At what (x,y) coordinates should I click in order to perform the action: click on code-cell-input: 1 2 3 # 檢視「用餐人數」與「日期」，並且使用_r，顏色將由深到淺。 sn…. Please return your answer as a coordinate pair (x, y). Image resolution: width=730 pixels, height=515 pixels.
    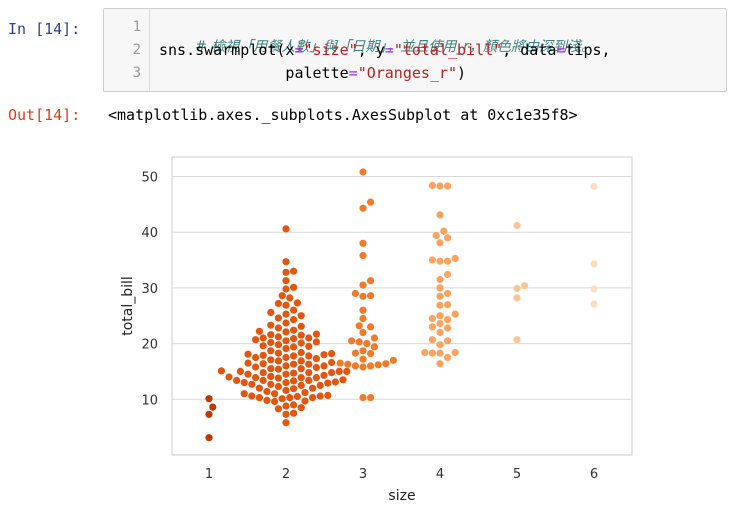
    Looking at the image, I should click on (415, 50).